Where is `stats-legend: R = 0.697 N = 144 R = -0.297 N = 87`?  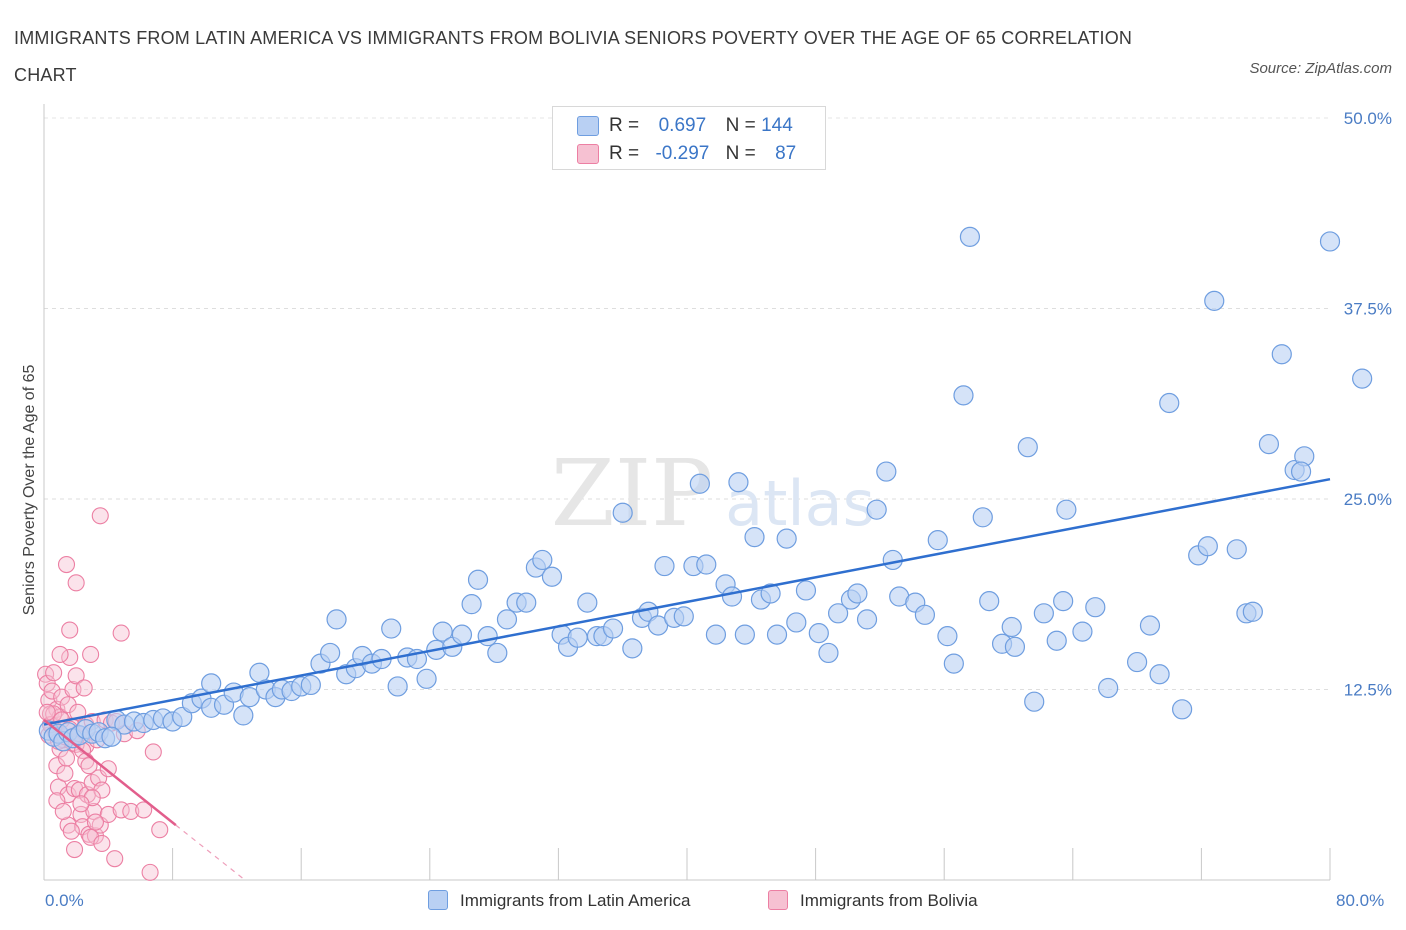
stats-legend: R = 0.697 N = 144 R = -0.297 N = 87 is located at coordinates (689, 138).